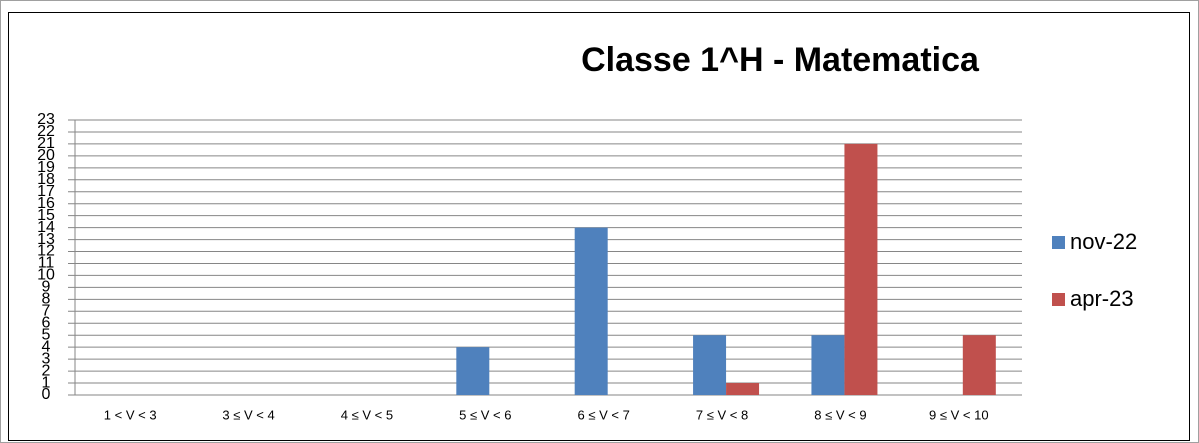  I want to click on y-tick-label: 8, so click(46, 299).